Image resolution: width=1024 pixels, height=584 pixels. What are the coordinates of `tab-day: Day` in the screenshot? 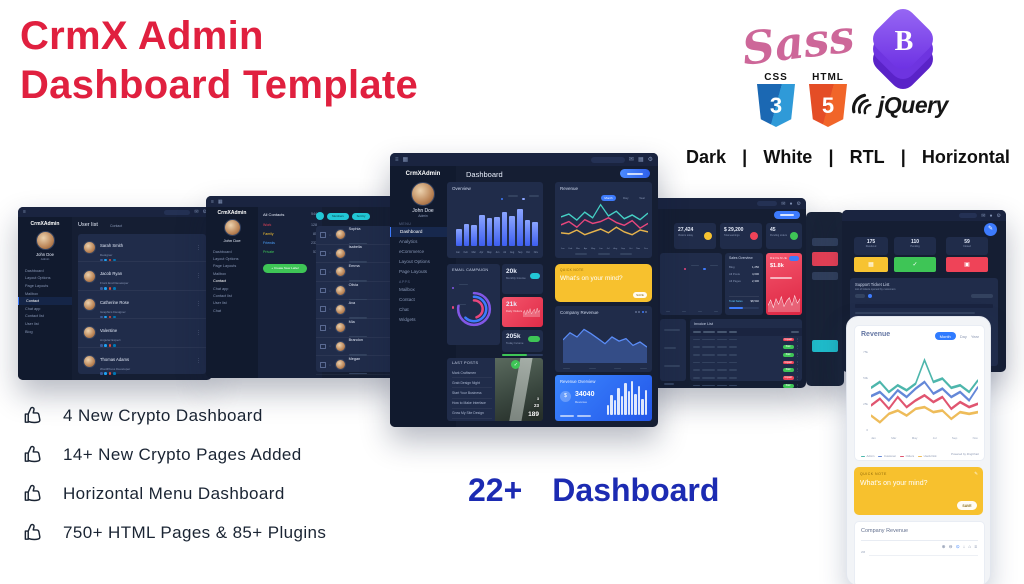 It's located at (626, 198).